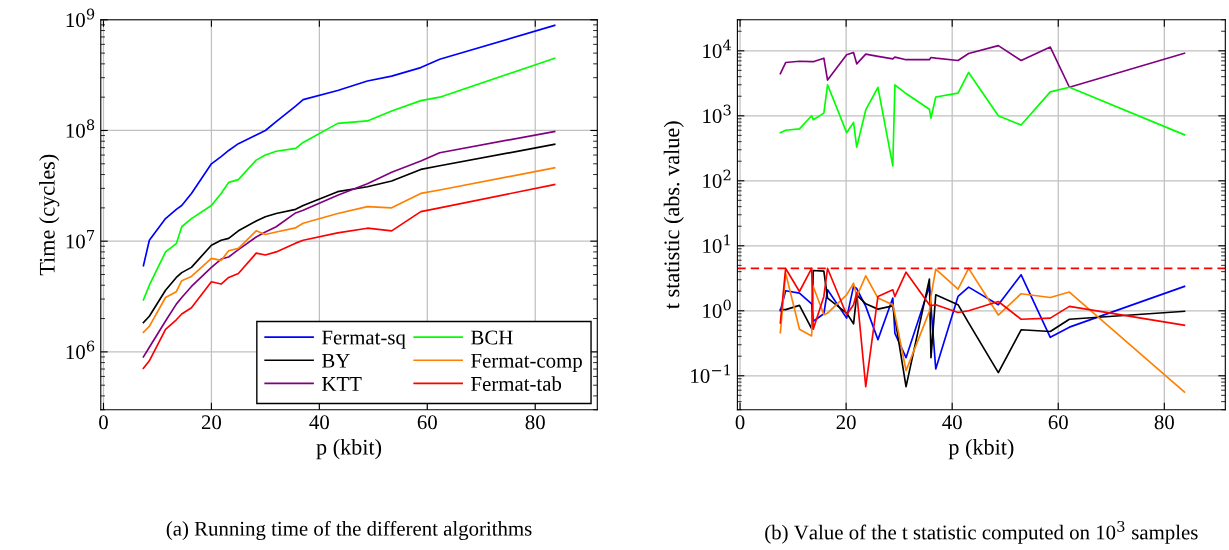 The image size is (1229, 550). I want to click on text: (b) Value of the t statistic computed on 10$^{3}$ samples, so click(981, 532).